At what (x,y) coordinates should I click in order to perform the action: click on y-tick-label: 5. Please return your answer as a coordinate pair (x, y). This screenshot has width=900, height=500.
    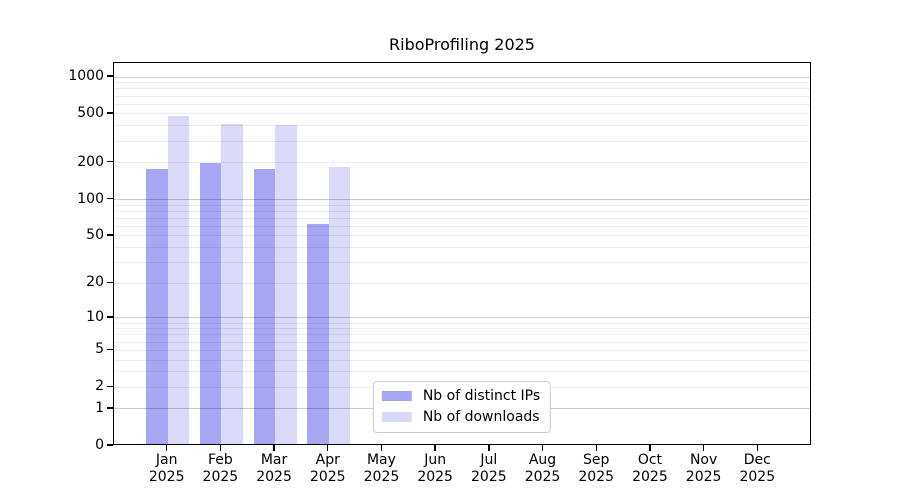
    Looking at the image, I should click on (99, 349).